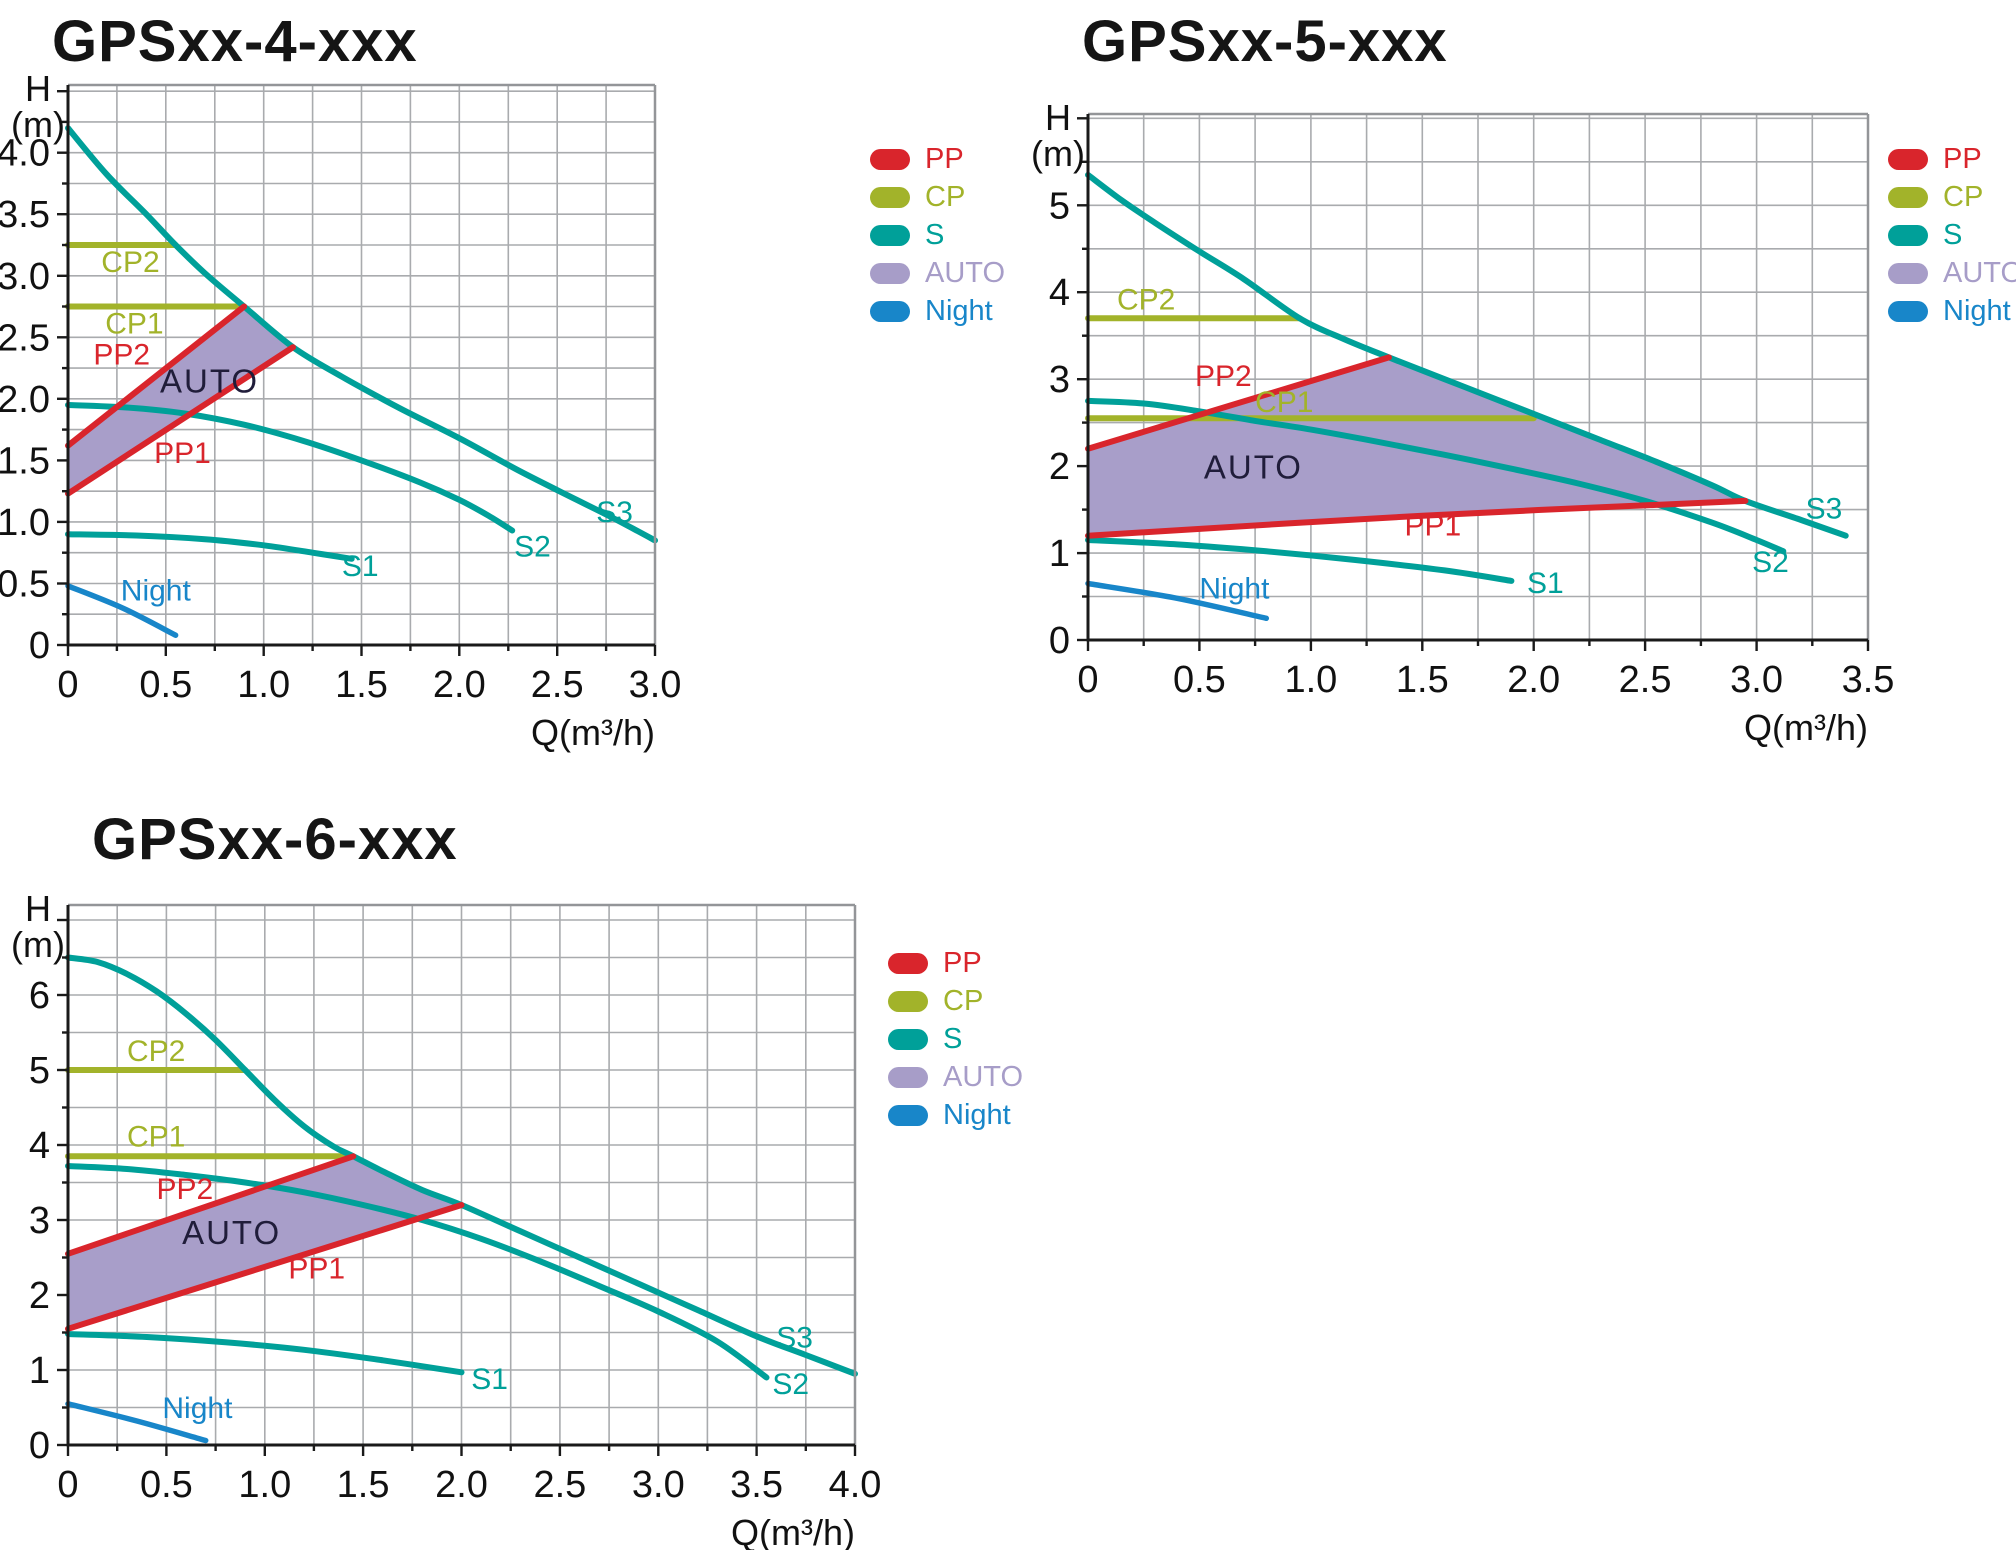 This screenshot has width=2016, height=1552. What do you see at coordinates (1977, 310) in the screenshot?
I see `legend-label-night: Night` at bounding box center [1977, 310].